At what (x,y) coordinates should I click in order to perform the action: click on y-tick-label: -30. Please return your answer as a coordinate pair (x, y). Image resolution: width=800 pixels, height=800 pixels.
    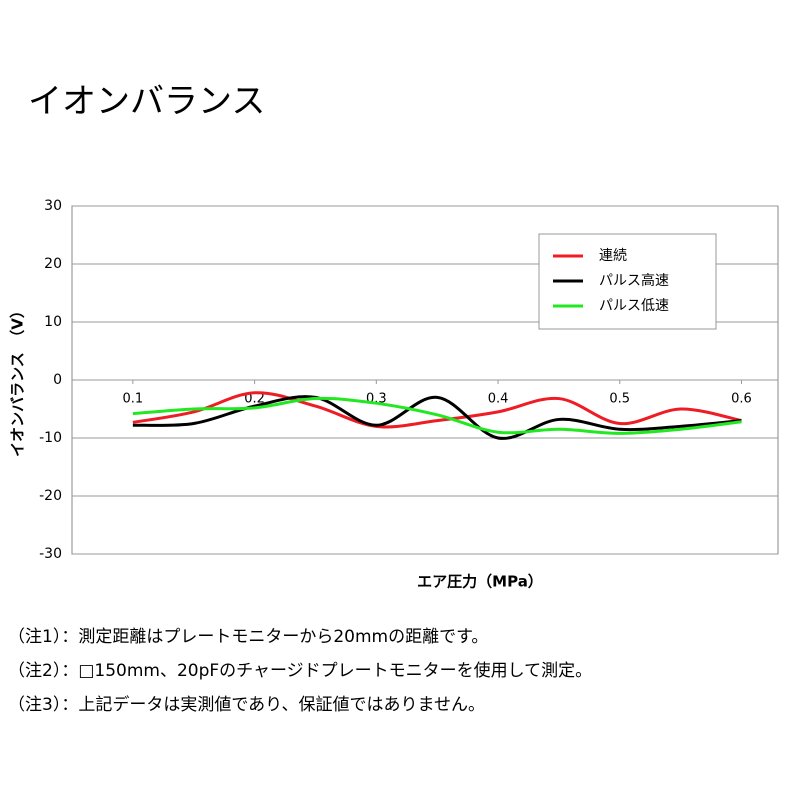
    Looking at the image, I should click on (50, 554).